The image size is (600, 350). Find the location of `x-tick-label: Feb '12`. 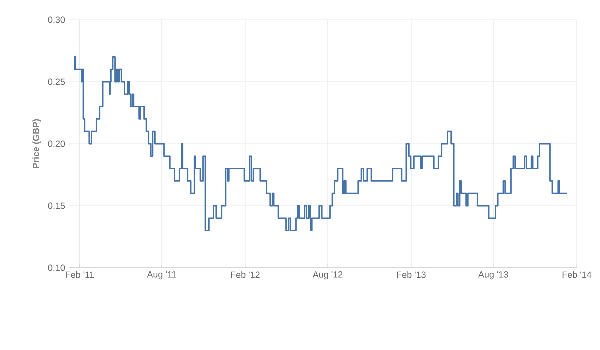

x-tick-label: Feb '12 is located at coordinates (245, 275).